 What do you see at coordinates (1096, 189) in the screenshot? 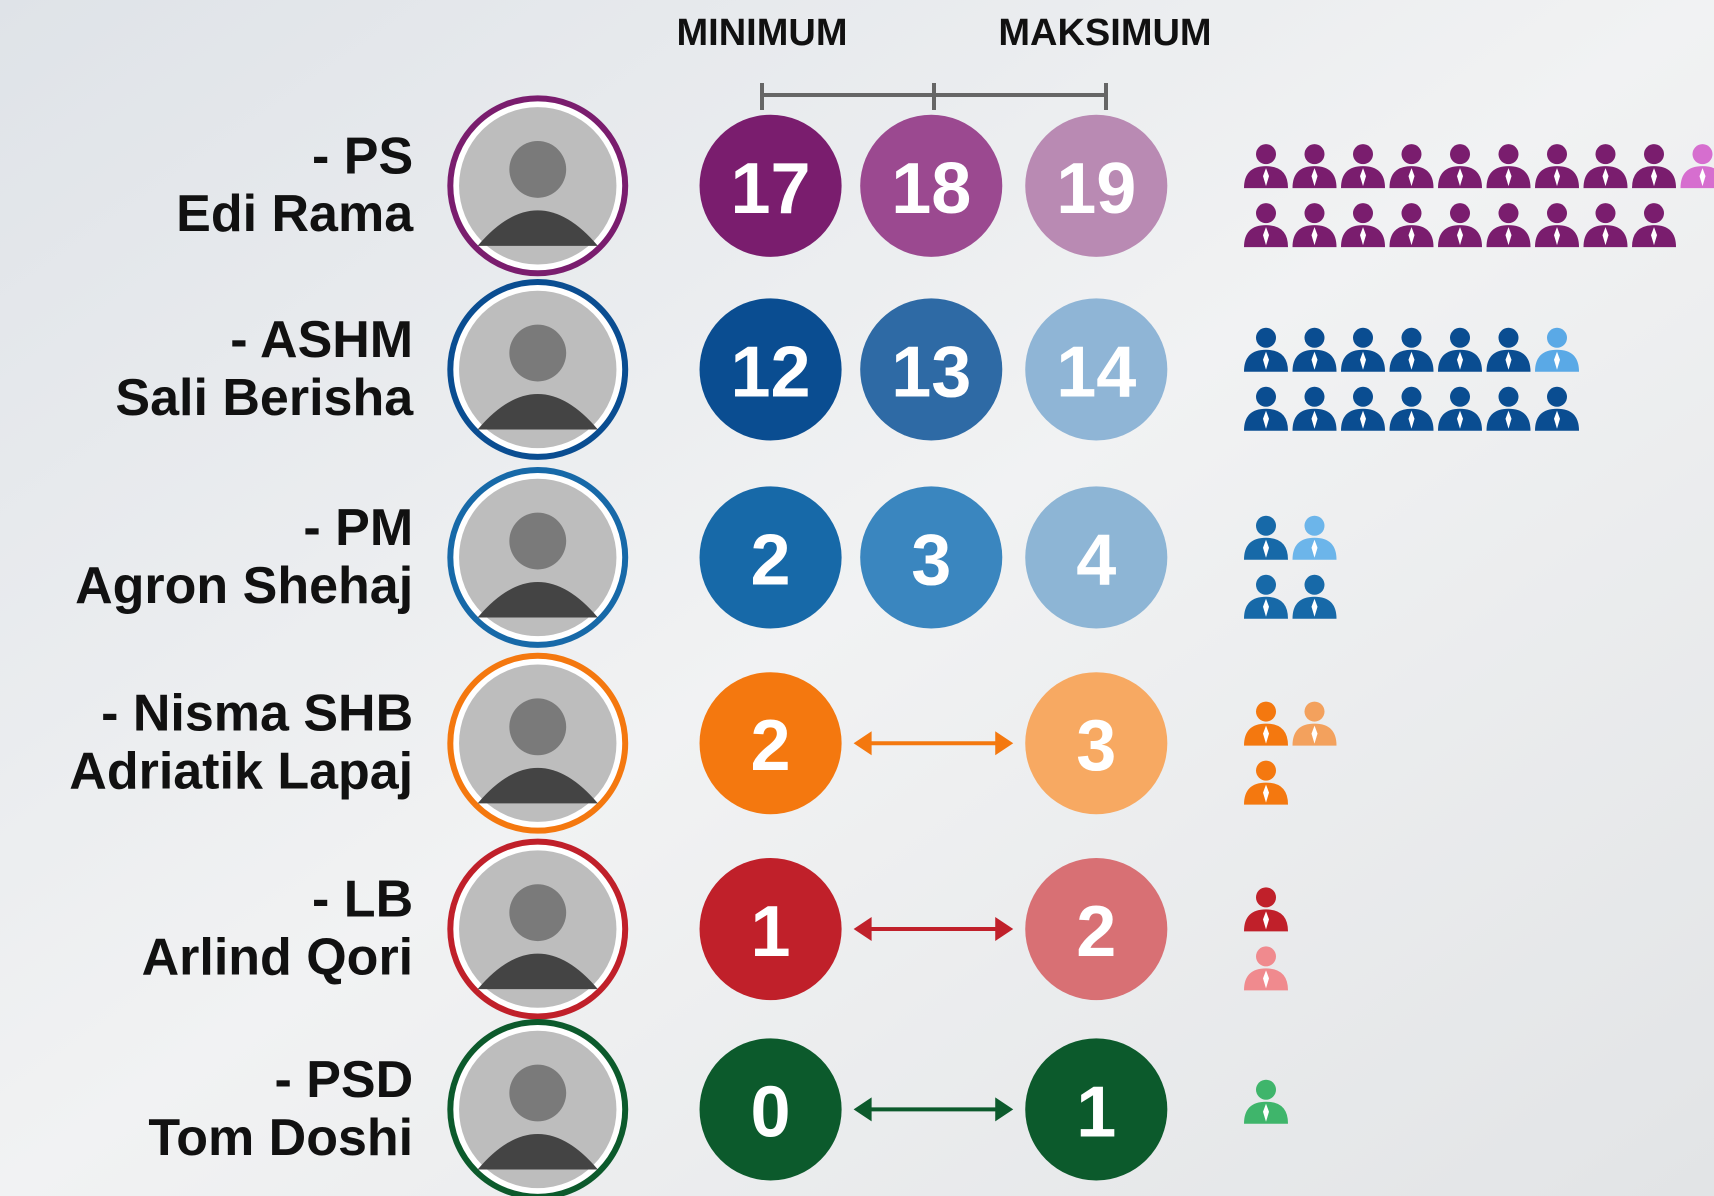
I see `seat-value: 19` at bounding box center [1096, 189].